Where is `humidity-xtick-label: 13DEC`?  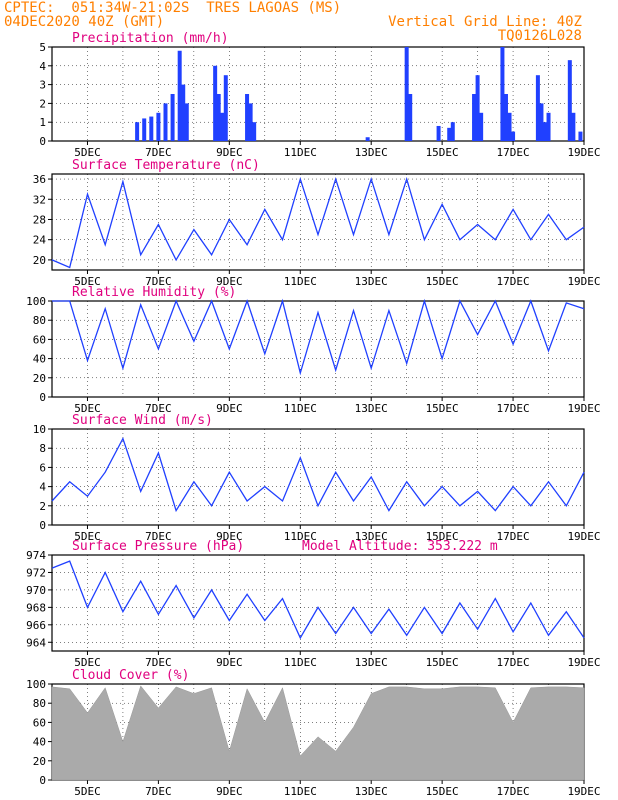
humidity-xtick-label: 13DEC is located at coordinates (371, 408).